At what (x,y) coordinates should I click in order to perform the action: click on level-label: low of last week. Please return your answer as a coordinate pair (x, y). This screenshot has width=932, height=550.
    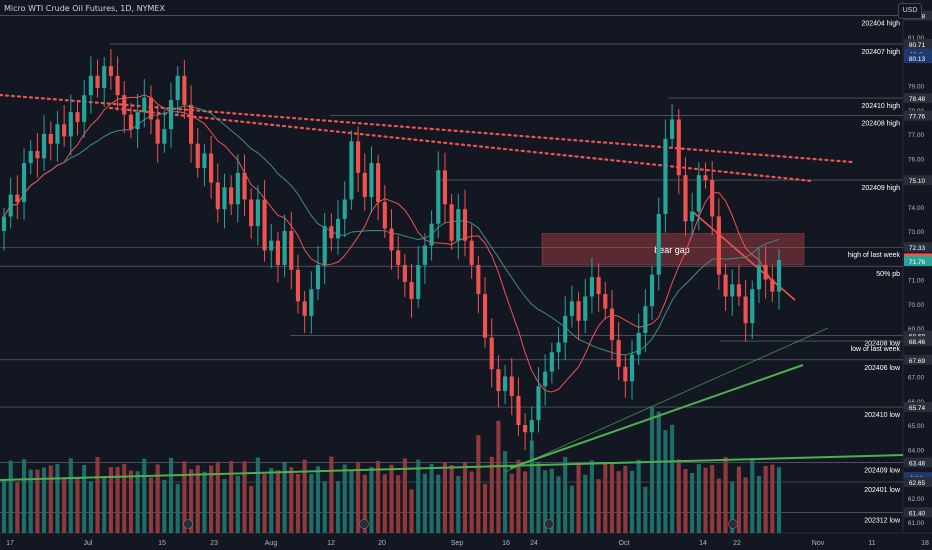
    Looking at the image, I should click on (876, 349).